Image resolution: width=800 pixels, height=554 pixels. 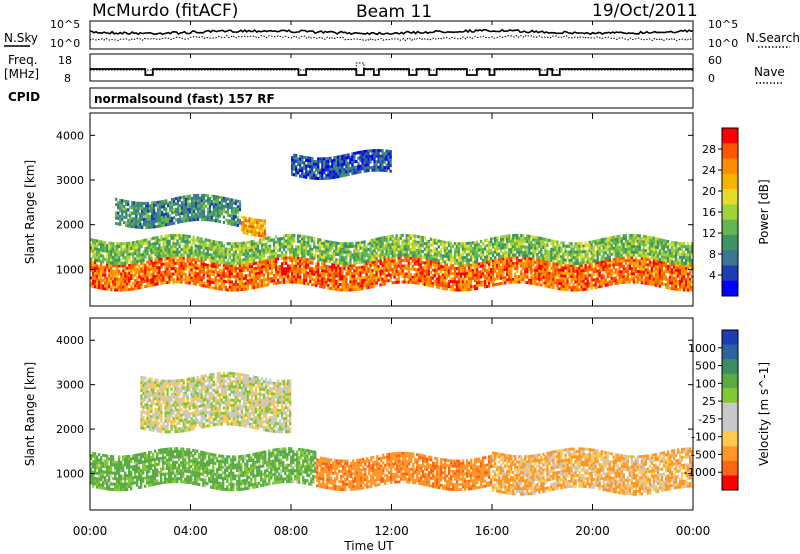 What do you see at coordinates (394, 69) in the screenshot?
I see `freq-panel: Freq. [MHz] 18 8 60 0 Nave` at bounding box center [394, 69].